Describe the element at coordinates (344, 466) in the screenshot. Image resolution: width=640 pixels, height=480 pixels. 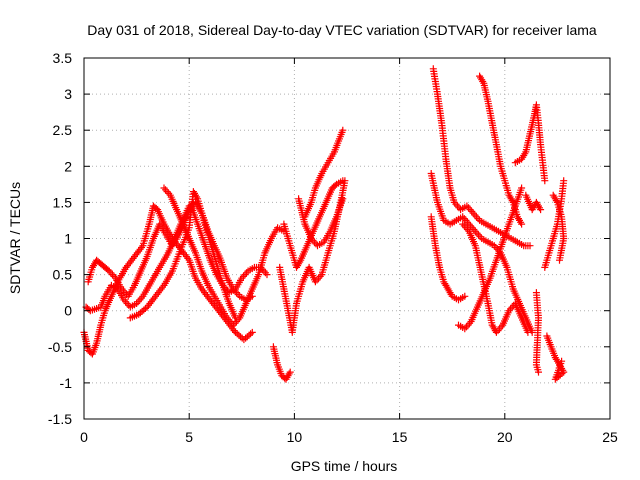
I see `x-axis-label: GPS time / hours` at that location.